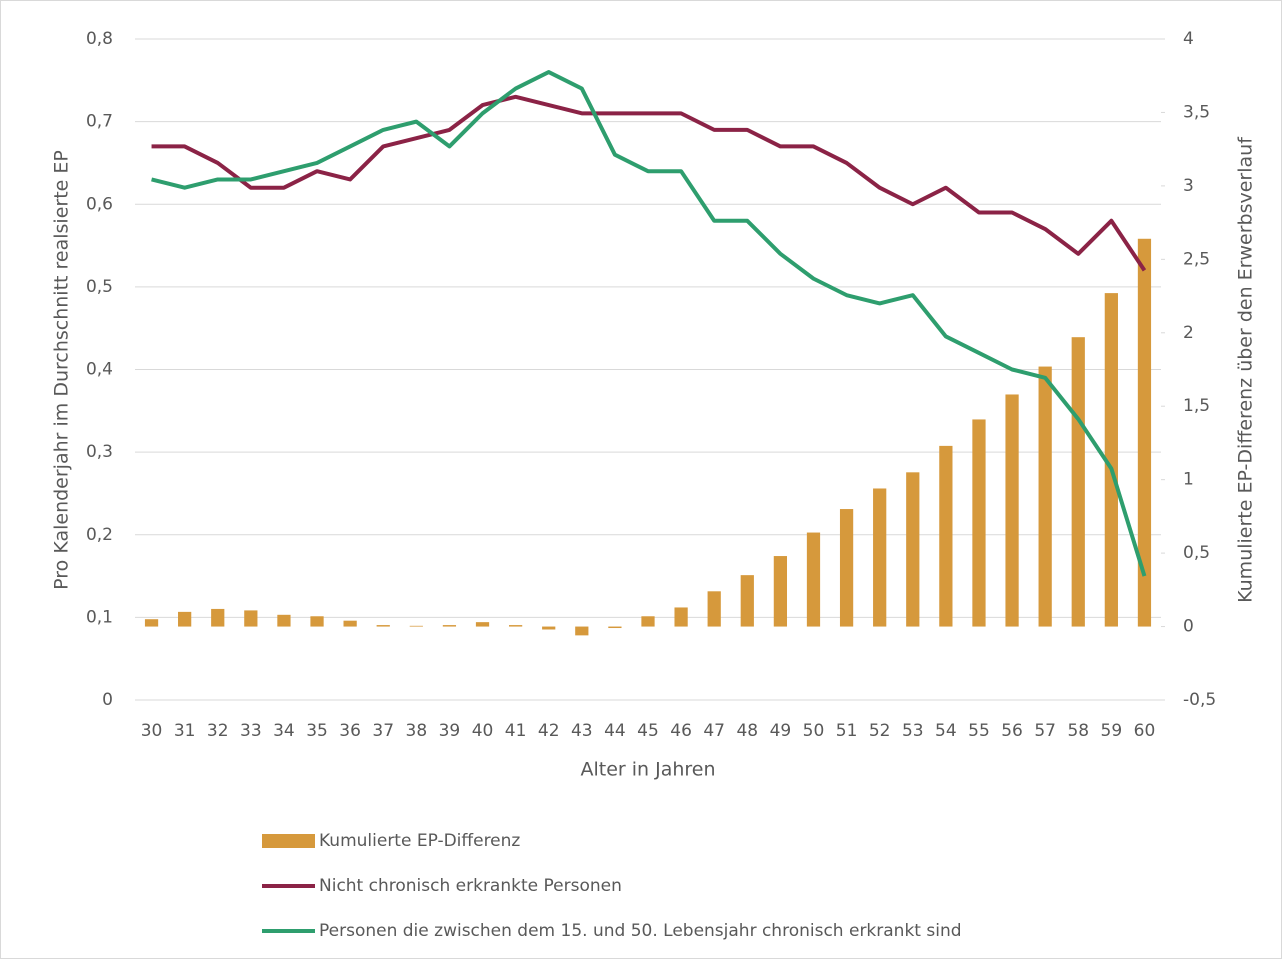  Describe the element at coordinates (814, 731) in the screenshot. I see `x-tick-label: 50` at that location.